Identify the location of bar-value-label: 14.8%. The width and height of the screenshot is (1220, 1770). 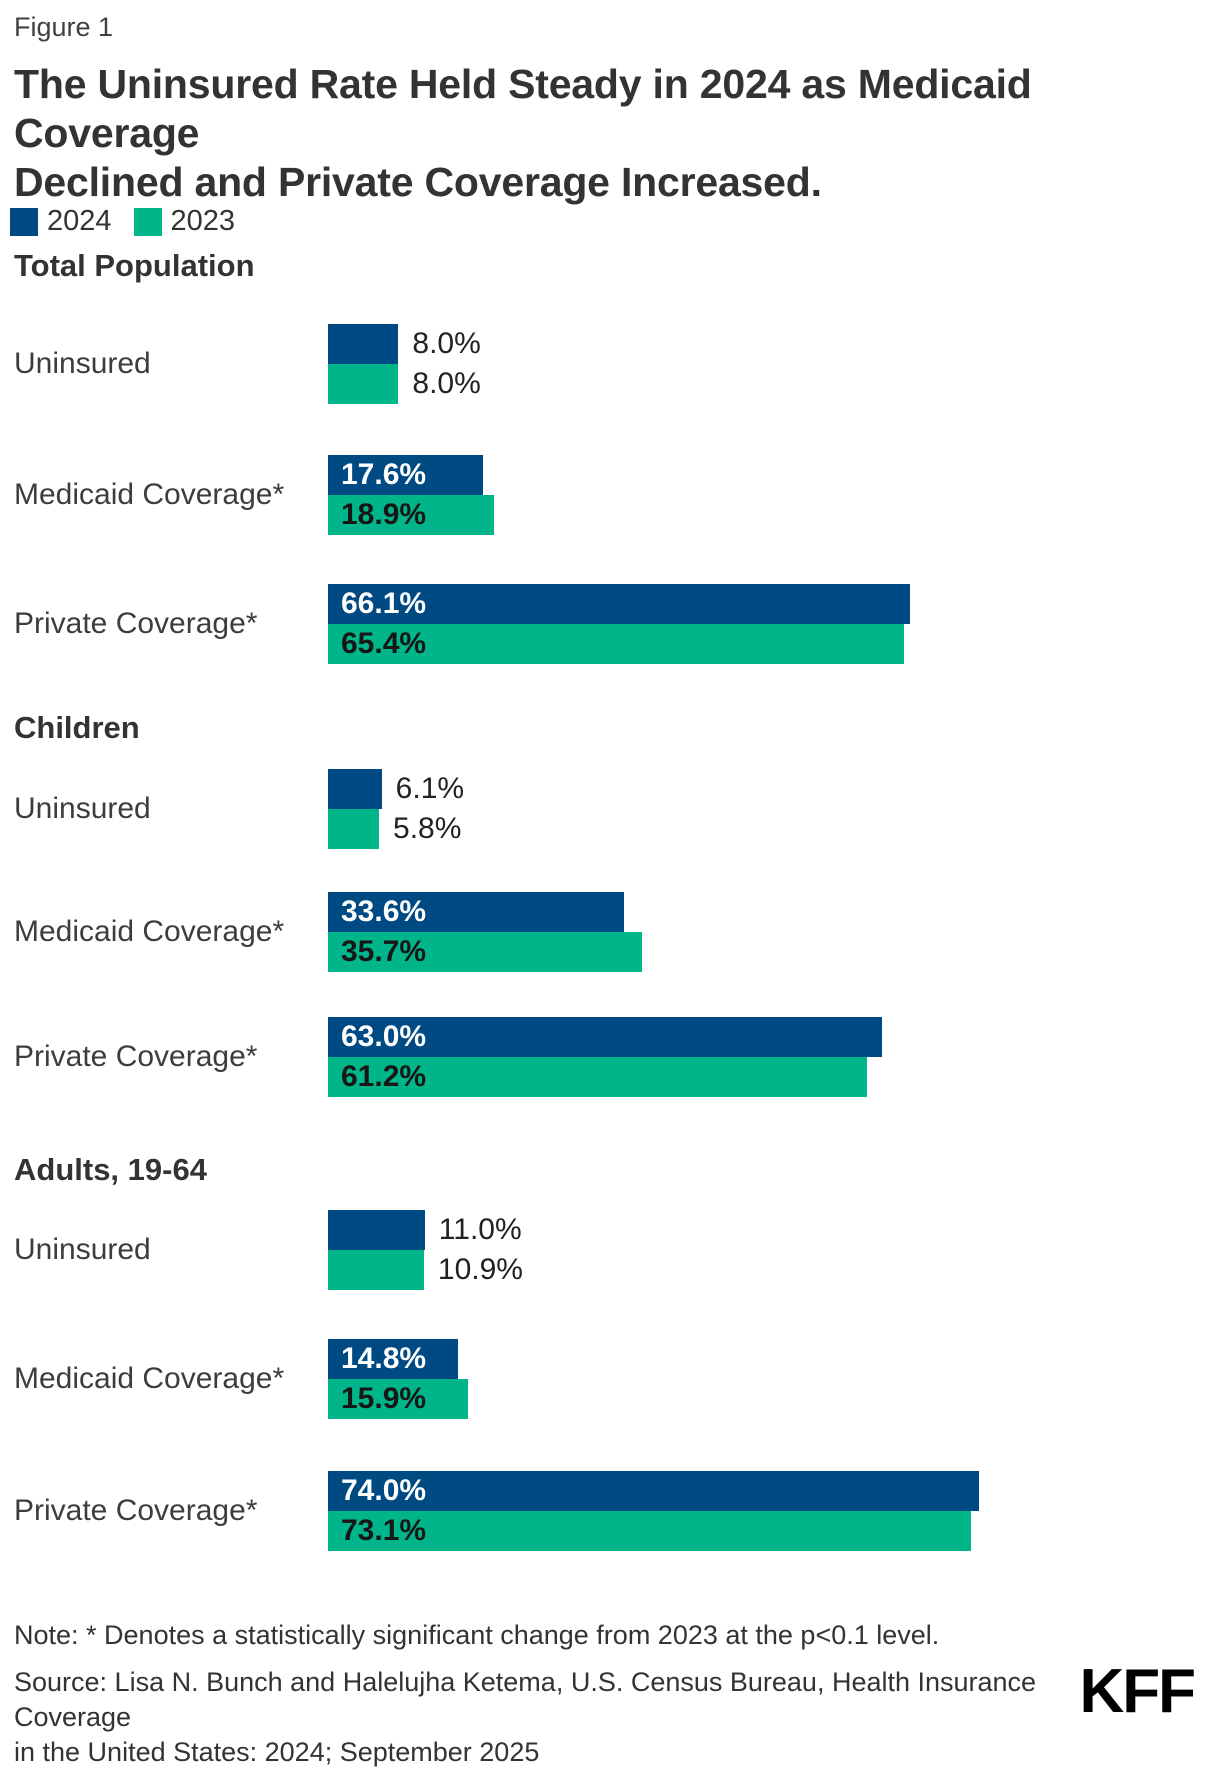
(384, 1358).